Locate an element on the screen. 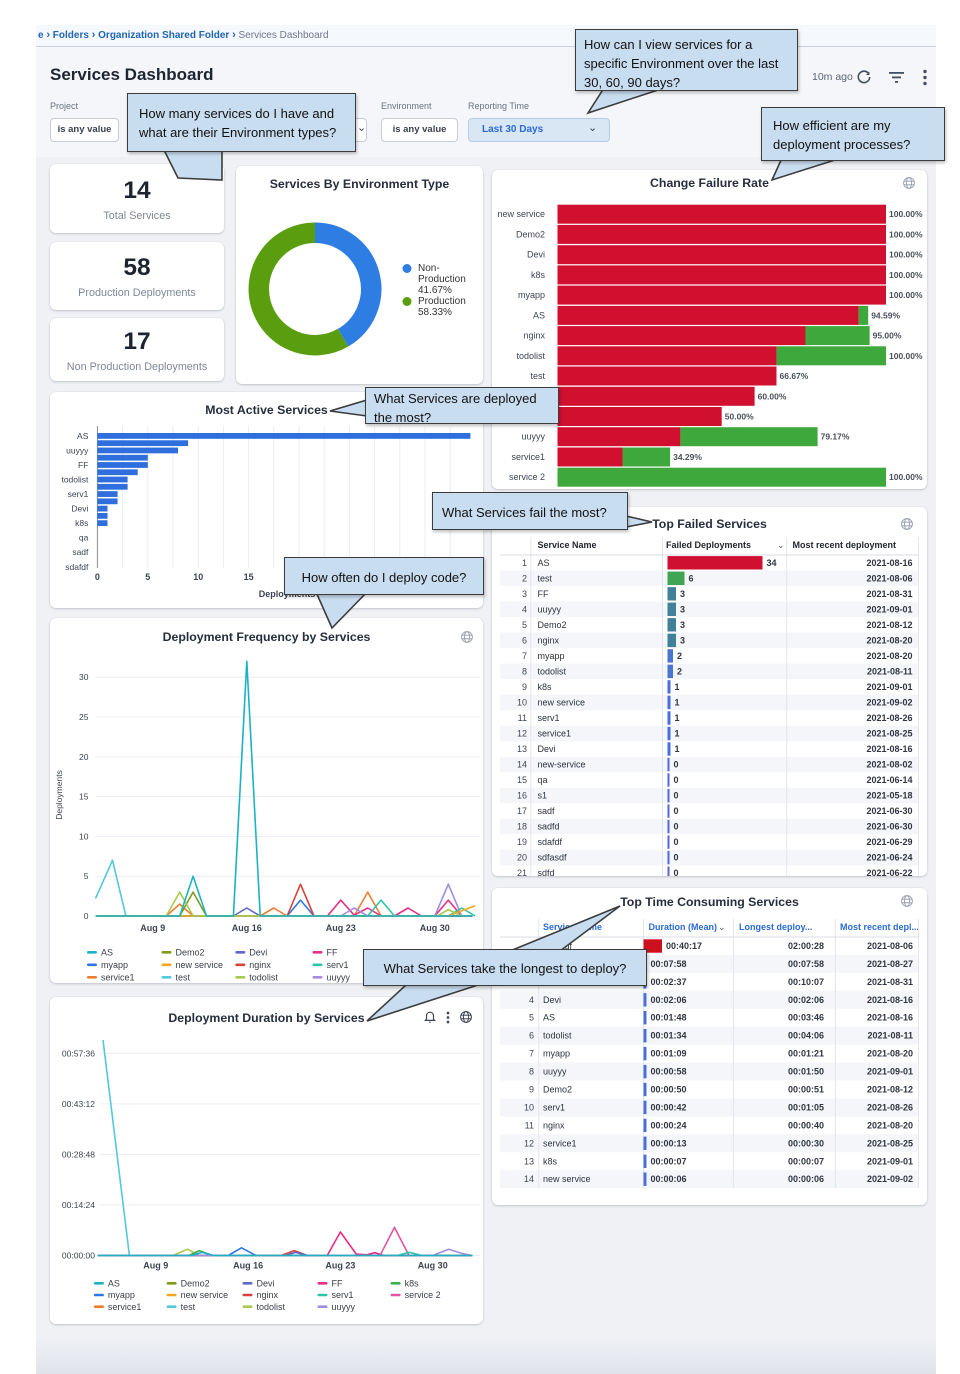 The width and height of the screenshot is (960, 1374). svg-text: Aug 30 is located at coordinates (433, 1266).